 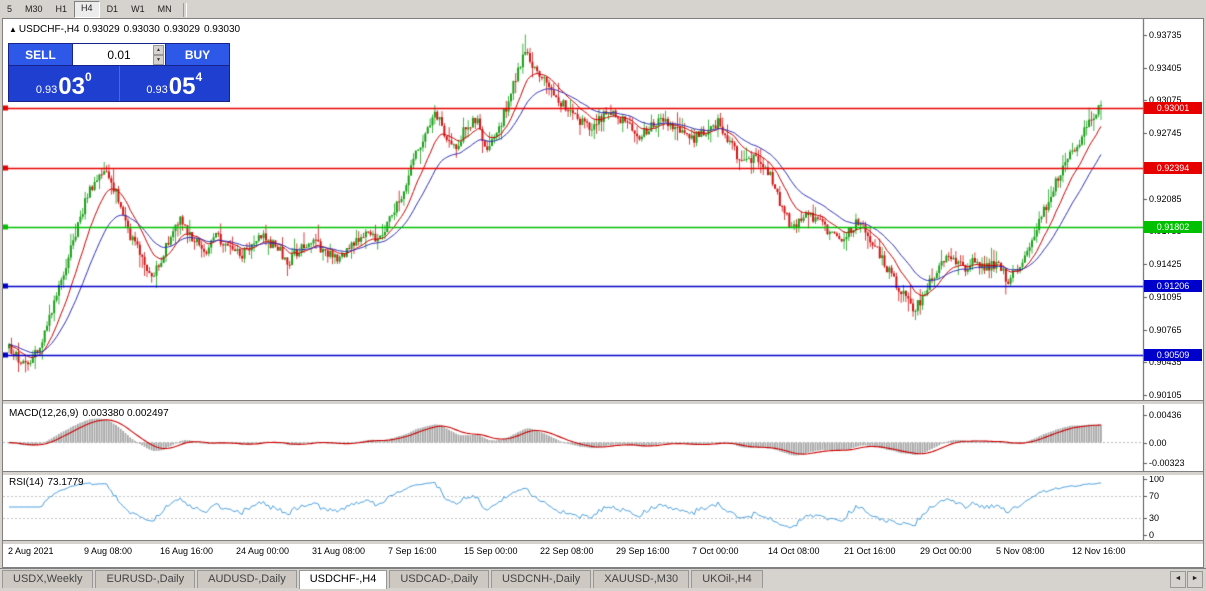 I want to click on tab-eurusd-daily: EURUSD-,Daily, so click(x=145, y=579).